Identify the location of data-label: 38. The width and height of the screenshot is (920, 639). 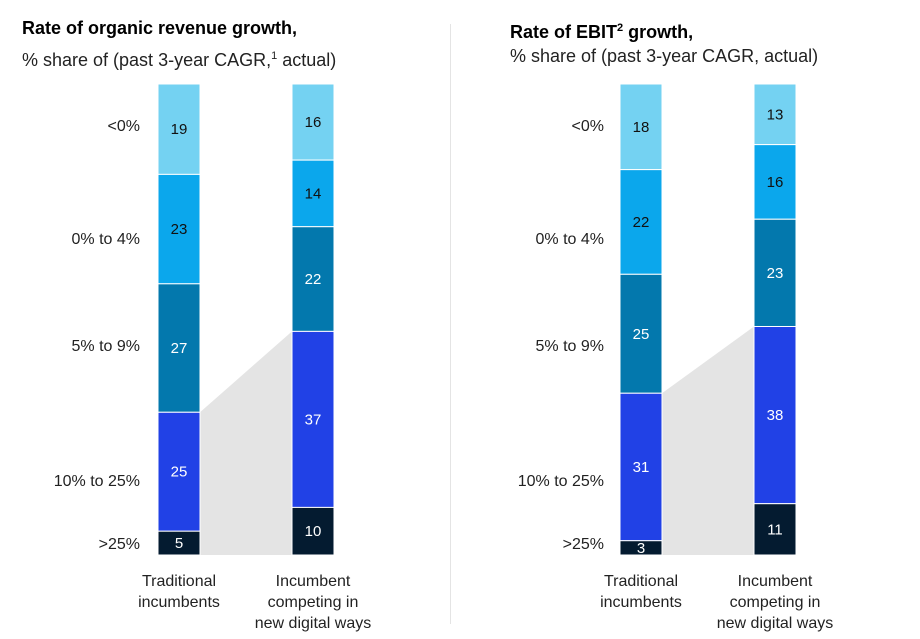
(775, 415).